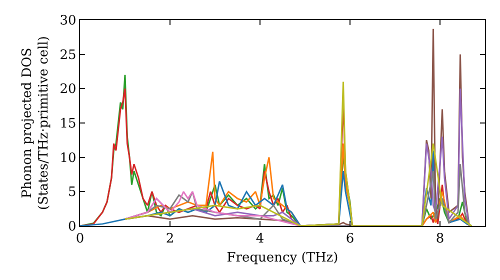  Describe the element at coordinates (68, 90) in the screenshot. I see `y-tick-label: 20` at that location.